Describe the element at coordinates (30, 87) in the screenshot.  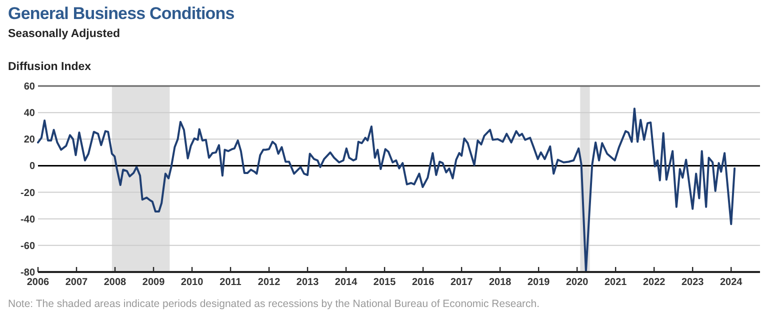
I see `y-tick-label: 60` at that location.